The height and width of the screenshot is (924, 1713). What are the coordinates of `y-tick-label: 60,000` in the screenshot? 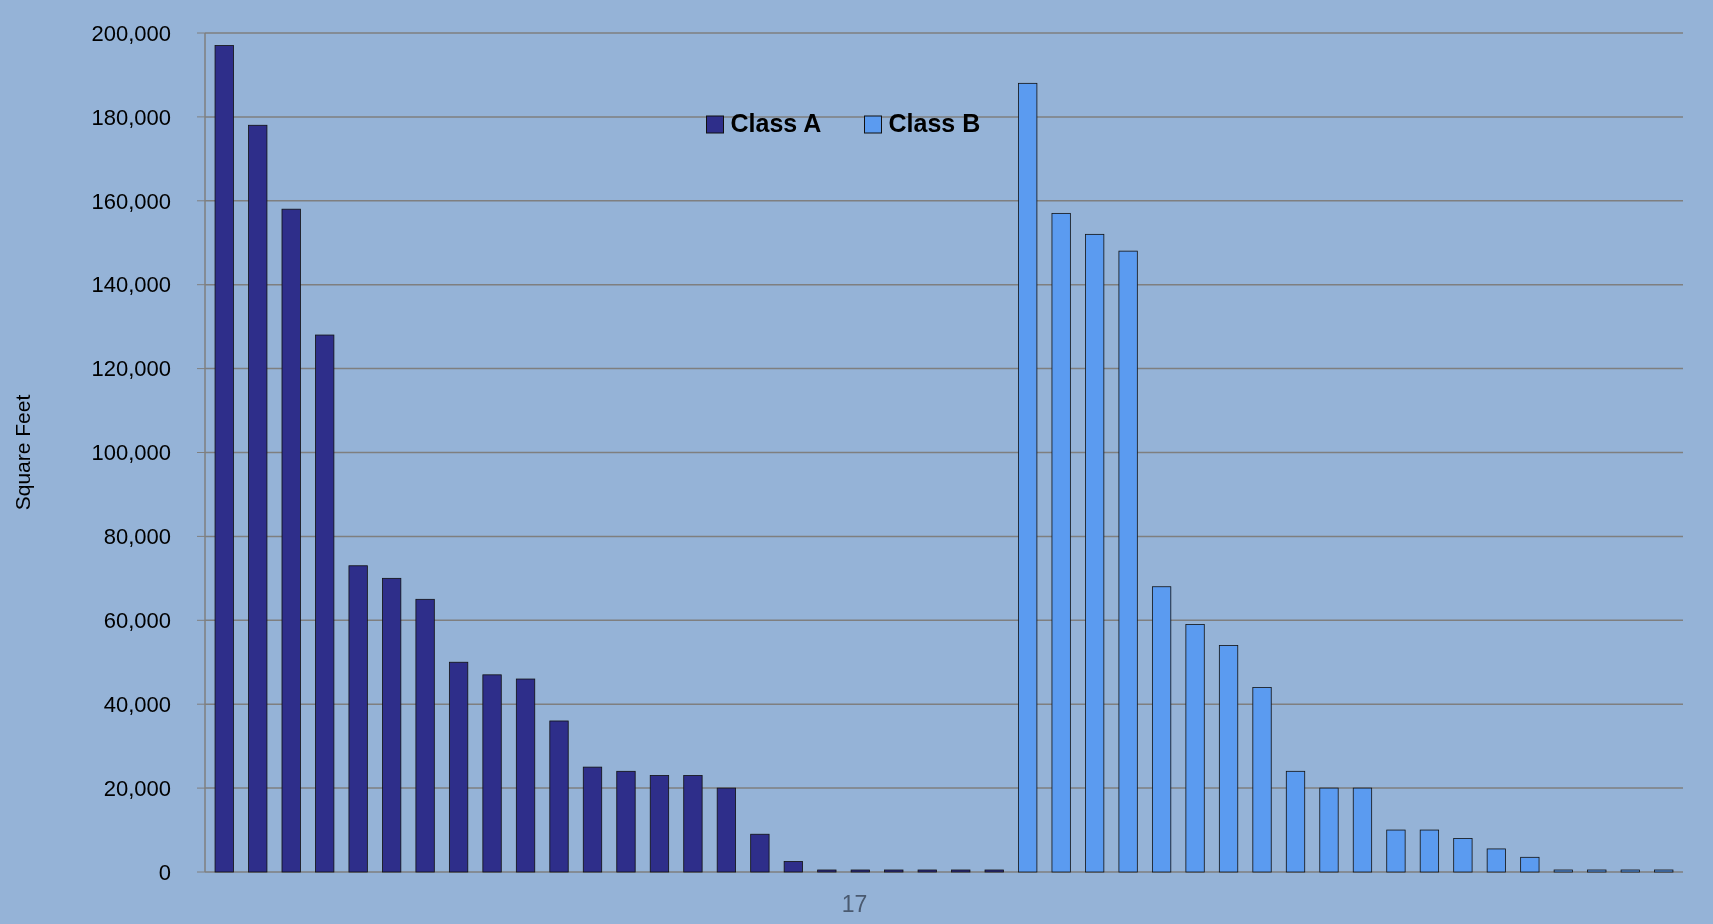 It's located at (137, 620).